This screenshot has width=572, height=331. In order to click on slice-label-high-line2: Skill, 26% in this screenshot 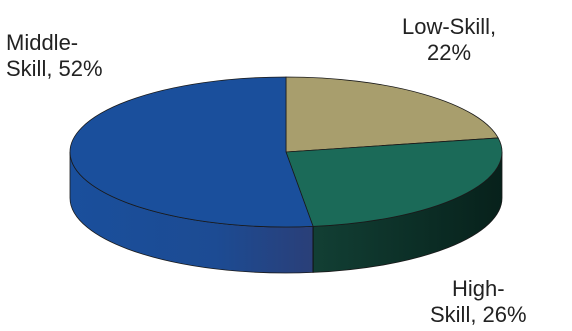, I will do `click(478, 314)`.